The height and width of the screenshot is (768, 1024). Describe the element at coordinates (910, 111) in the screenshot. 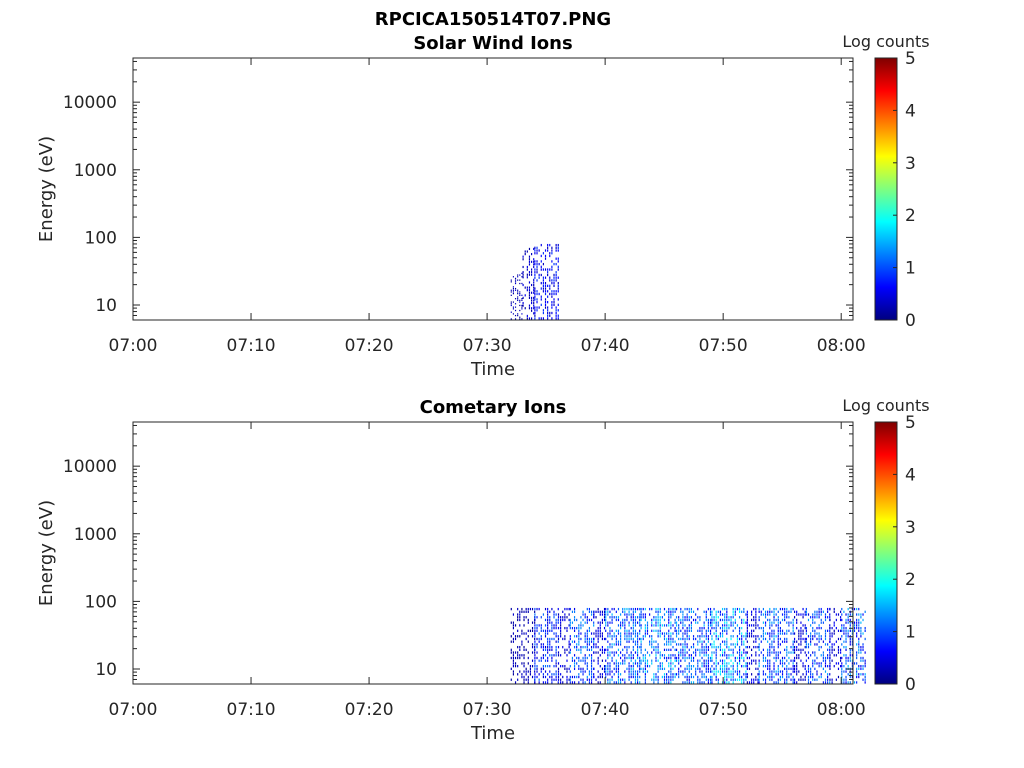

I see `colorbar-tick-label: 4` at that location.